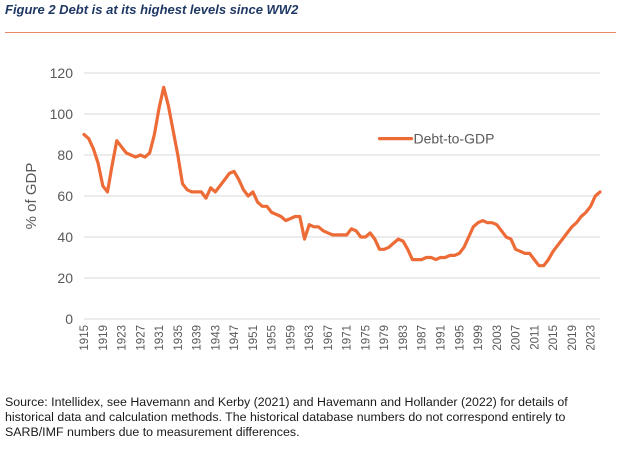 This screenshot has width=621, height=453. What do you see at coordinates (460, 338) in the screenshot?
I see `x-tick-label: 1995` at bounding box center [460, 338].